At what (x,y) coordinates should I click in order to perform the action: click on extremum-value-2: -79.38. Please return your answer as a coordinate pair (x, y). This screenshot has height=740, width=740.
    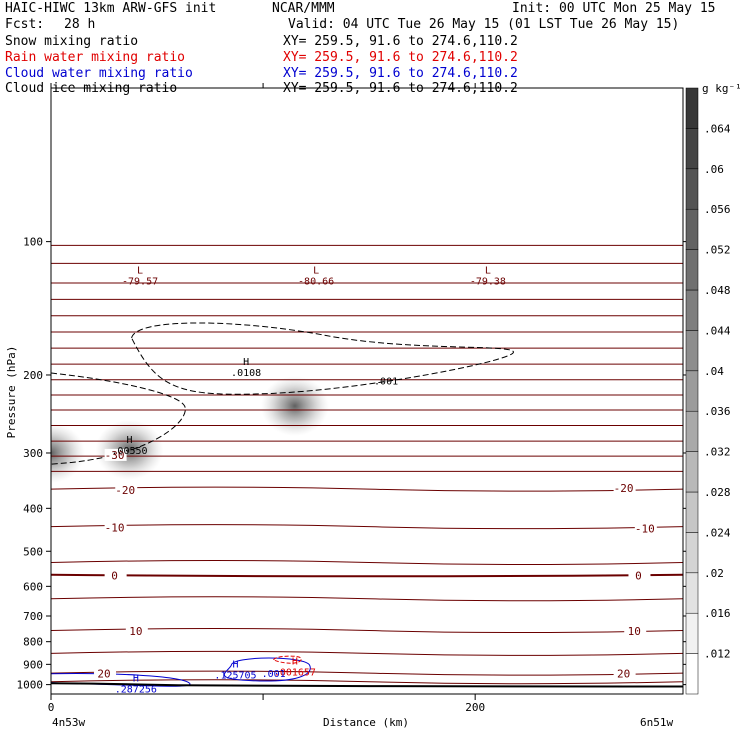
    Looking at the image, I should click on (488, 281).